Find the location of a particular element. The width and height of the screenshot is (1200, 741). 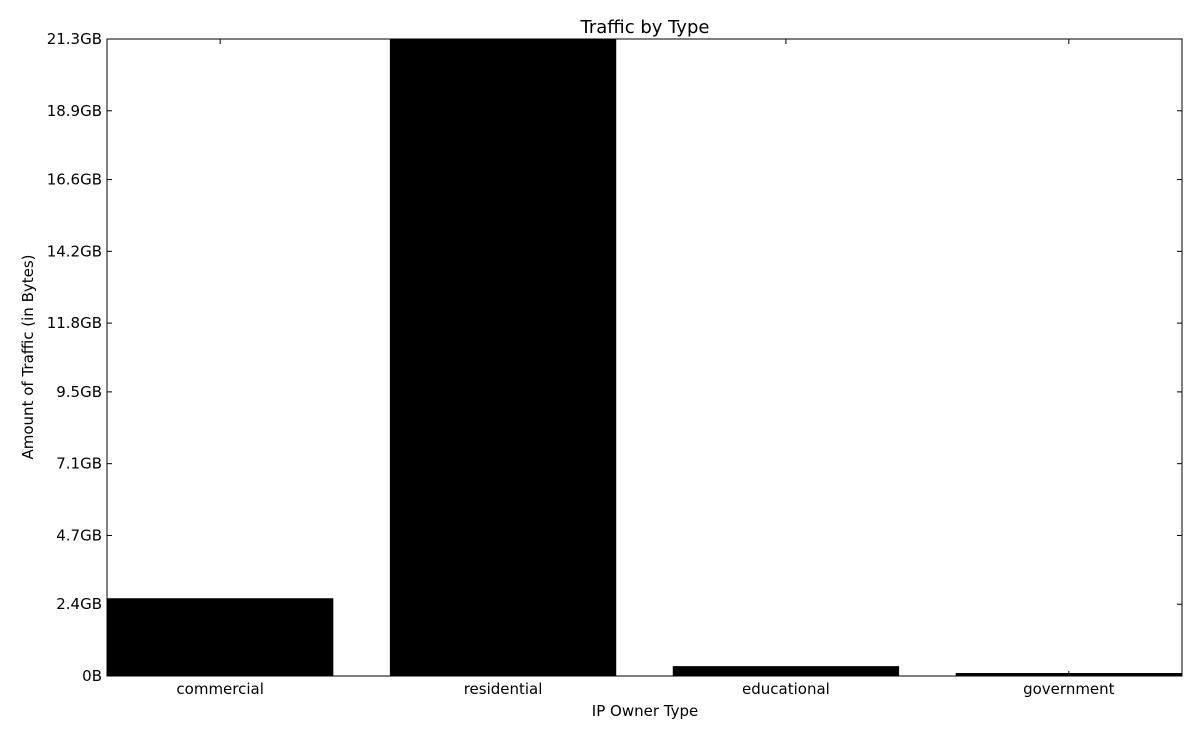

x-tick-label-residential: residential is located at coordinates (503, 689).